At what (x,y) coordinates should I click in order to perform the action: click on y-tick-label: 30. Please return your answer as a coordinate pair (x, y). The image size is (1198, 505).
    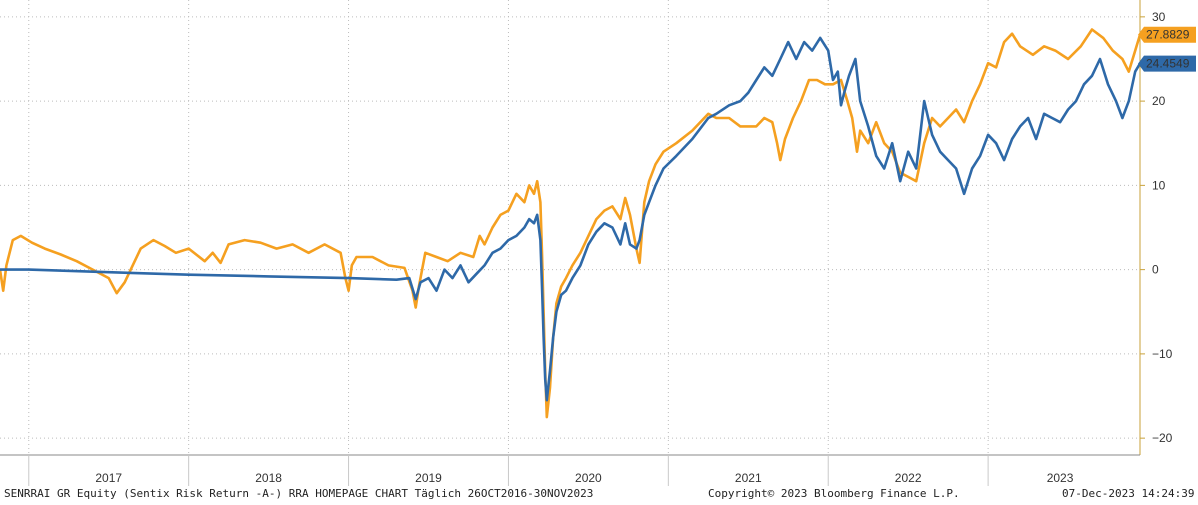
    Looking at the image, I should click on (1159, 17).